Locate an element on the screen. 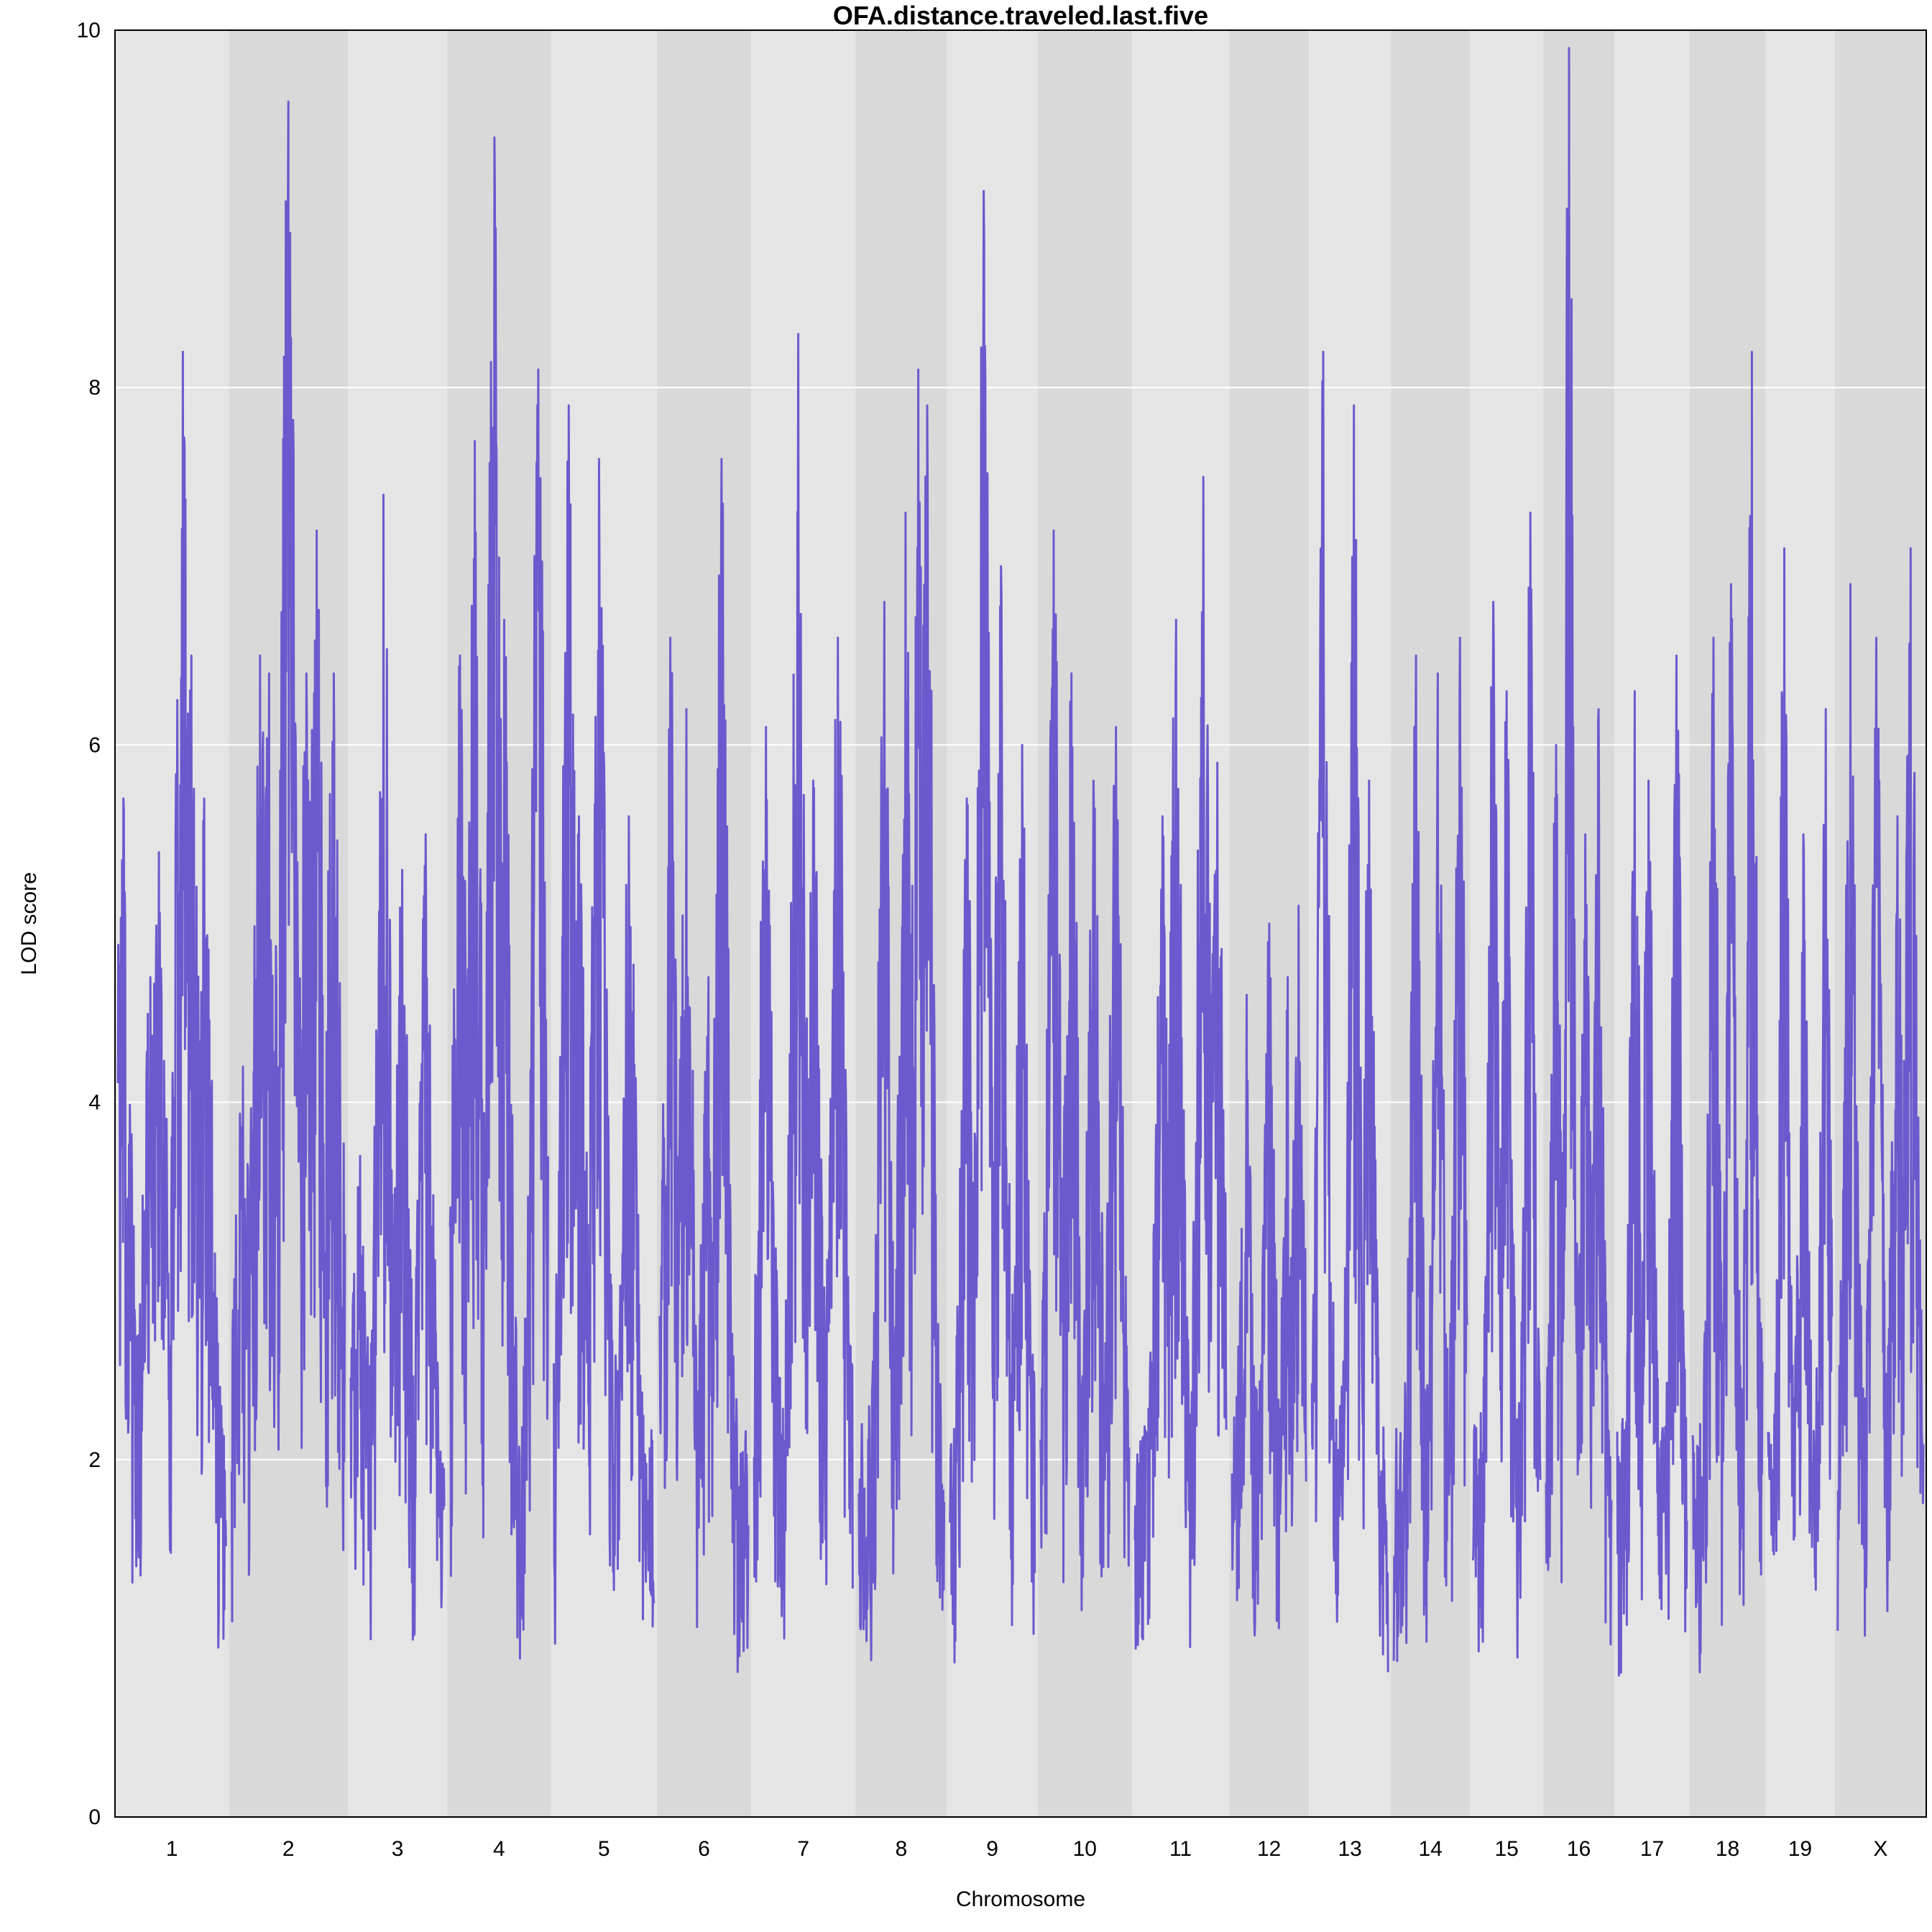  y-tick-label: 0 is located at coordinates (94, 1817).